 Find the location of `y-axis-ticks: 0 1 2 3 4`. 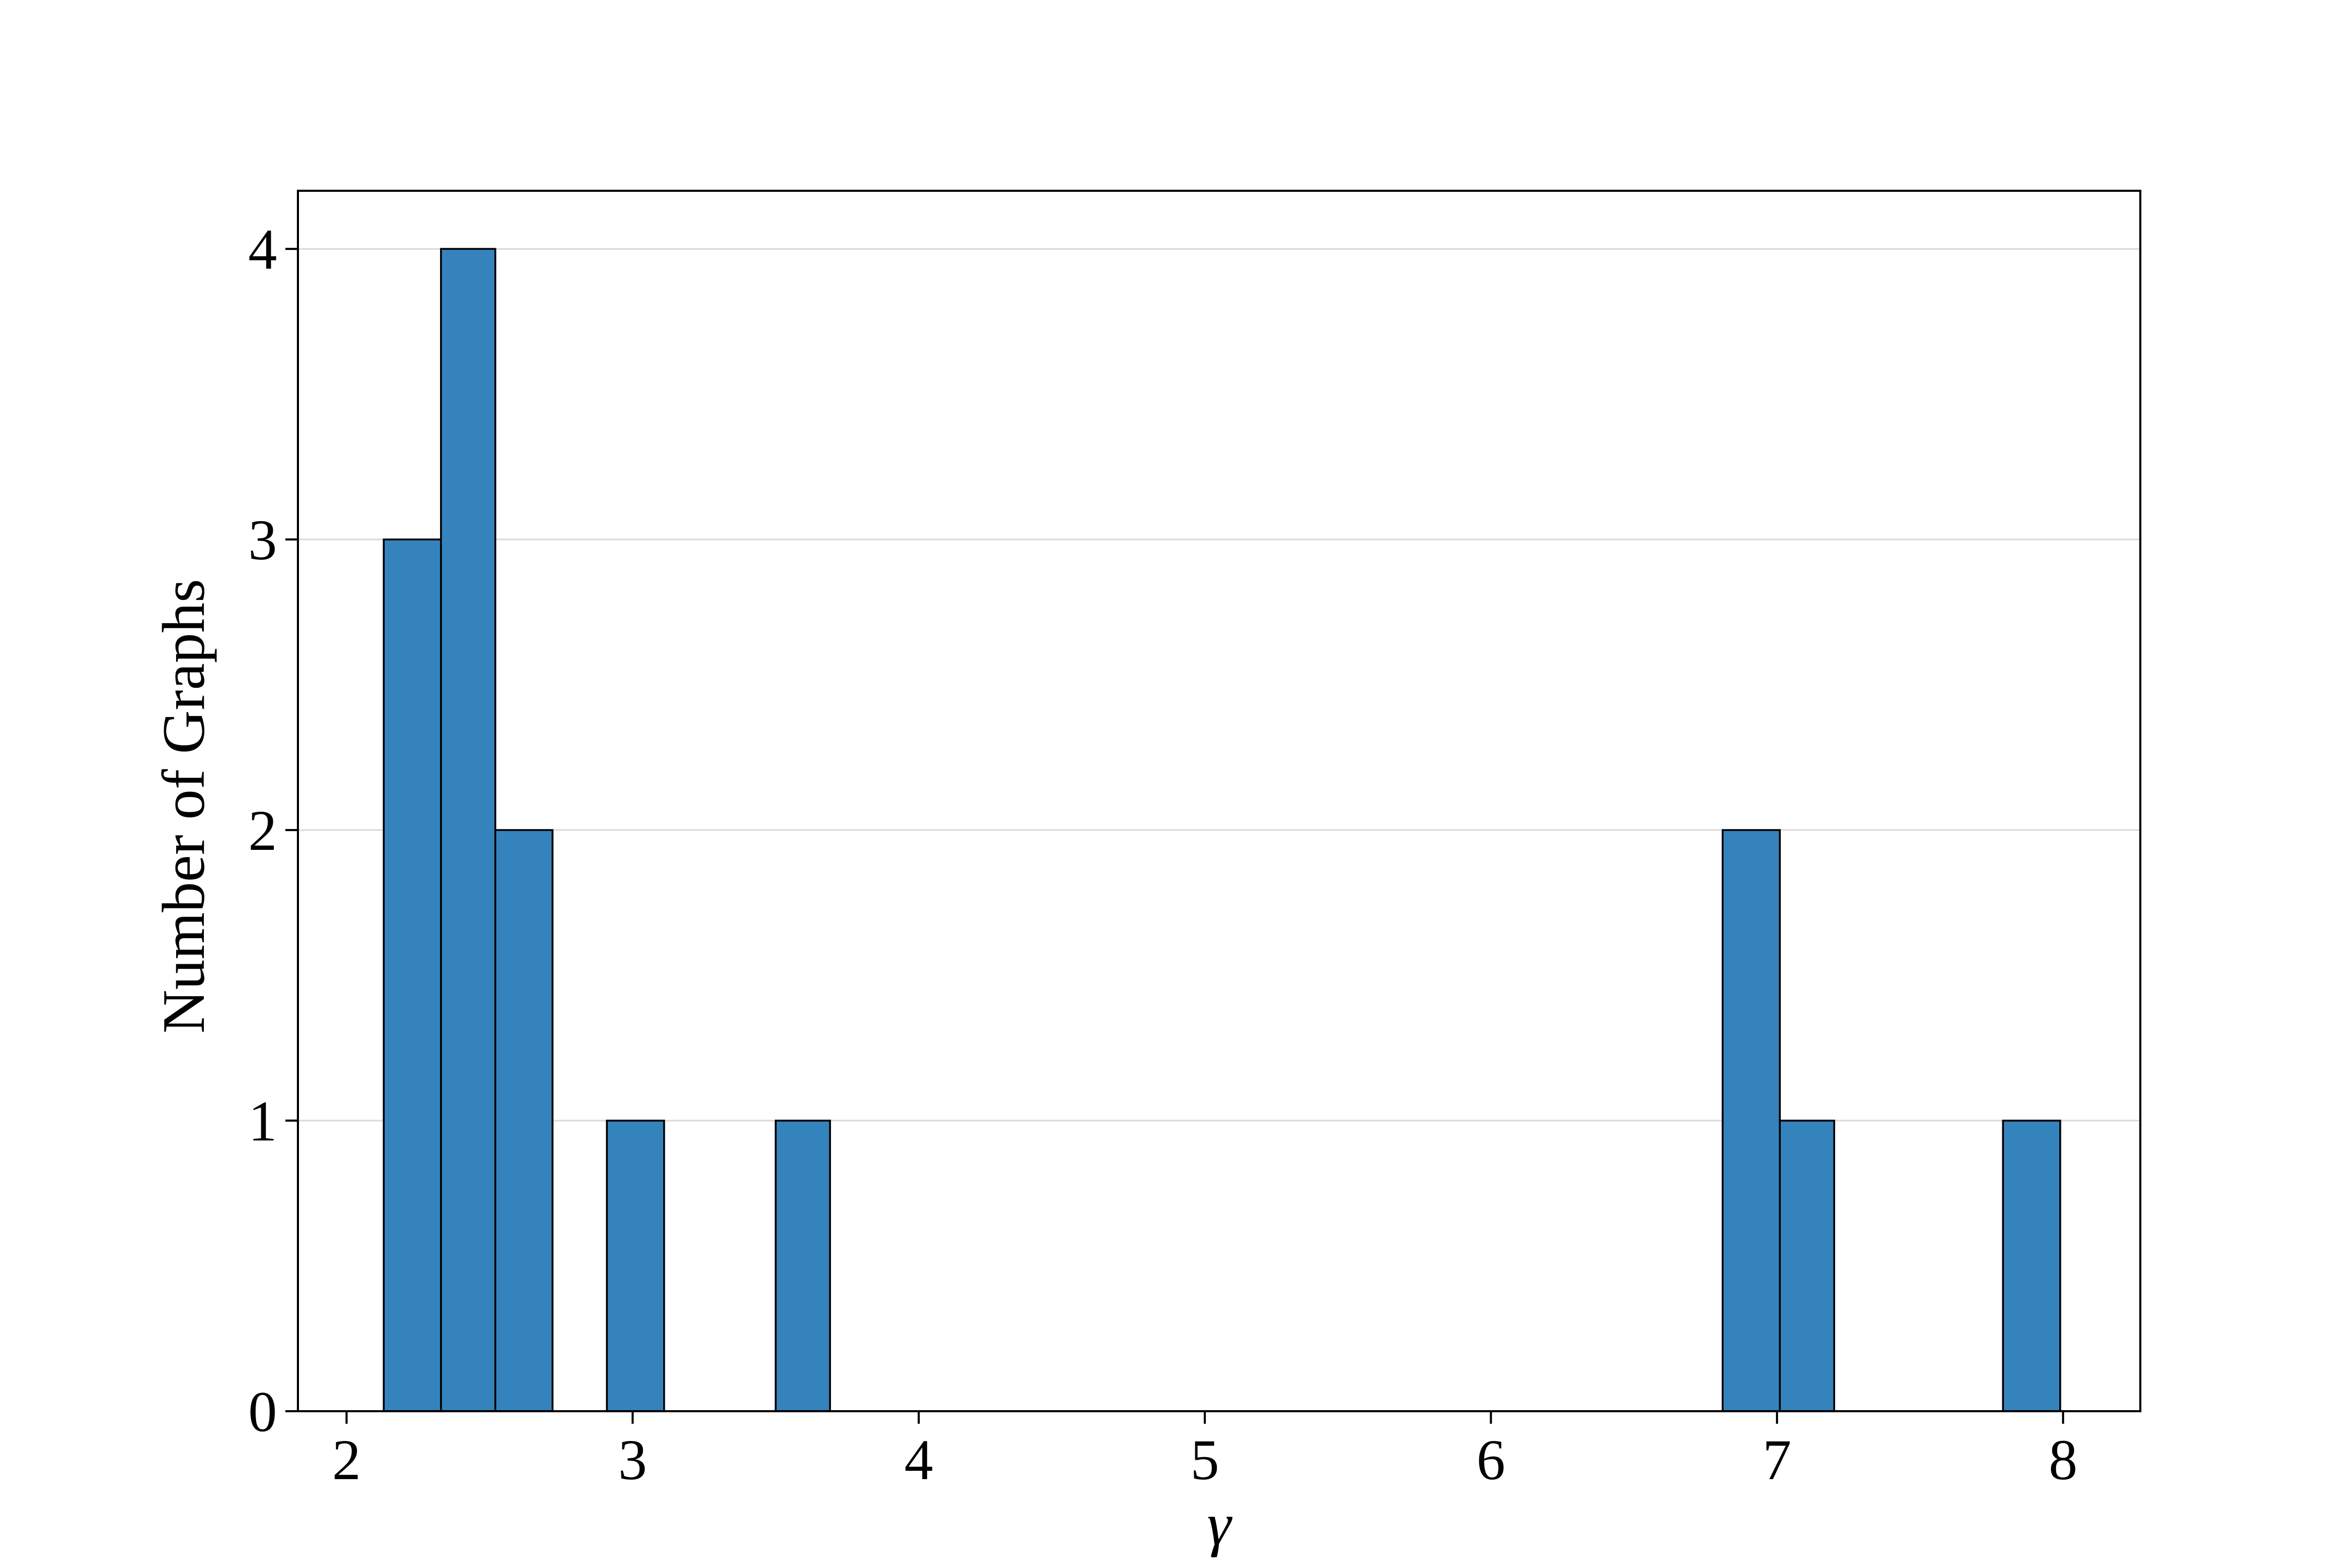

y-axis-ticks: 0 1 2 3 4 is located at coordinates (273, 830).